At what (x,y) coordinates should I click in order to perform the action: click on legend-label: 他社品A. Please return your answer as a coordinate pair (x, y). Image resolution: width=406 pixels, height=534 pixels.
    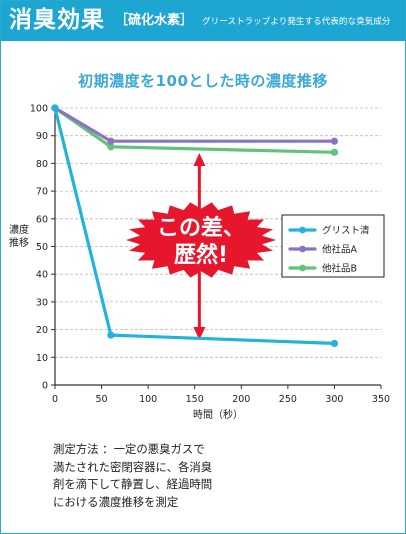
    Looking at the image, I should click on (340, 250).